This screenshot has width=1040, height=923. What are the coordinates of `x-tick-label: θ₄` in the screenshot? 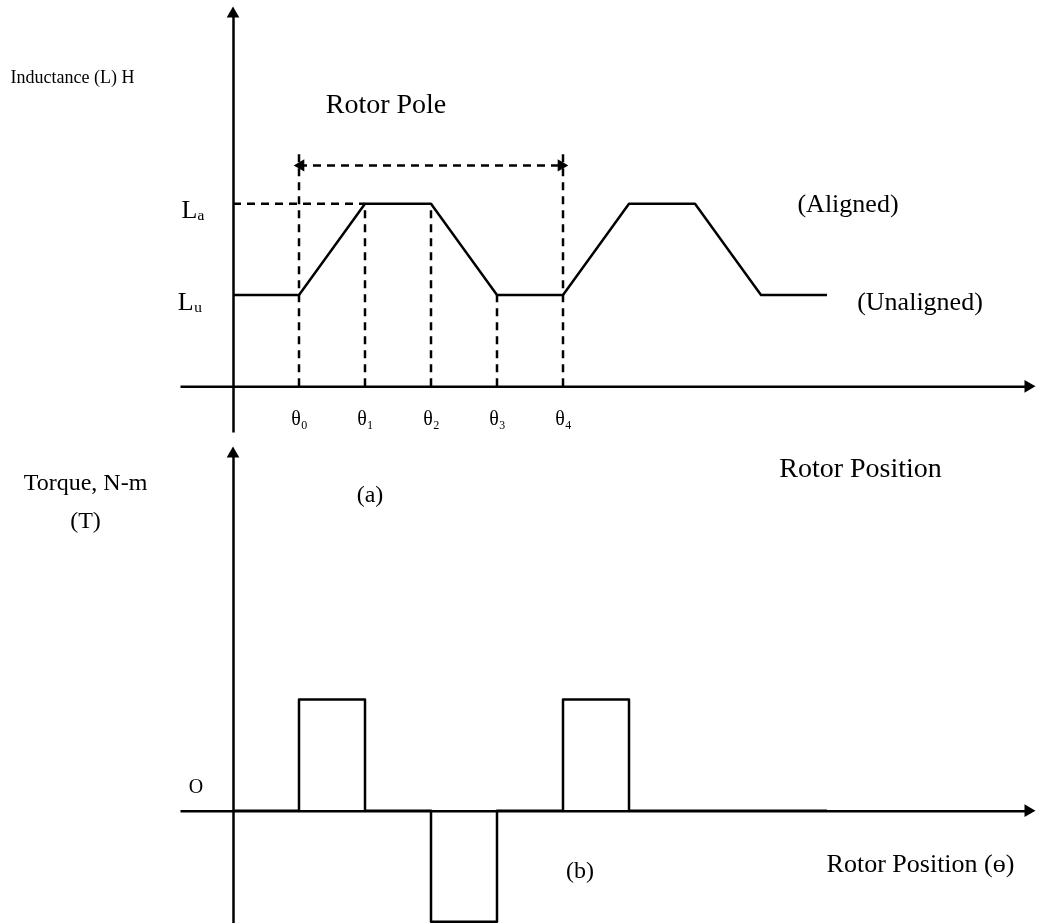 It's located at (563, 417).